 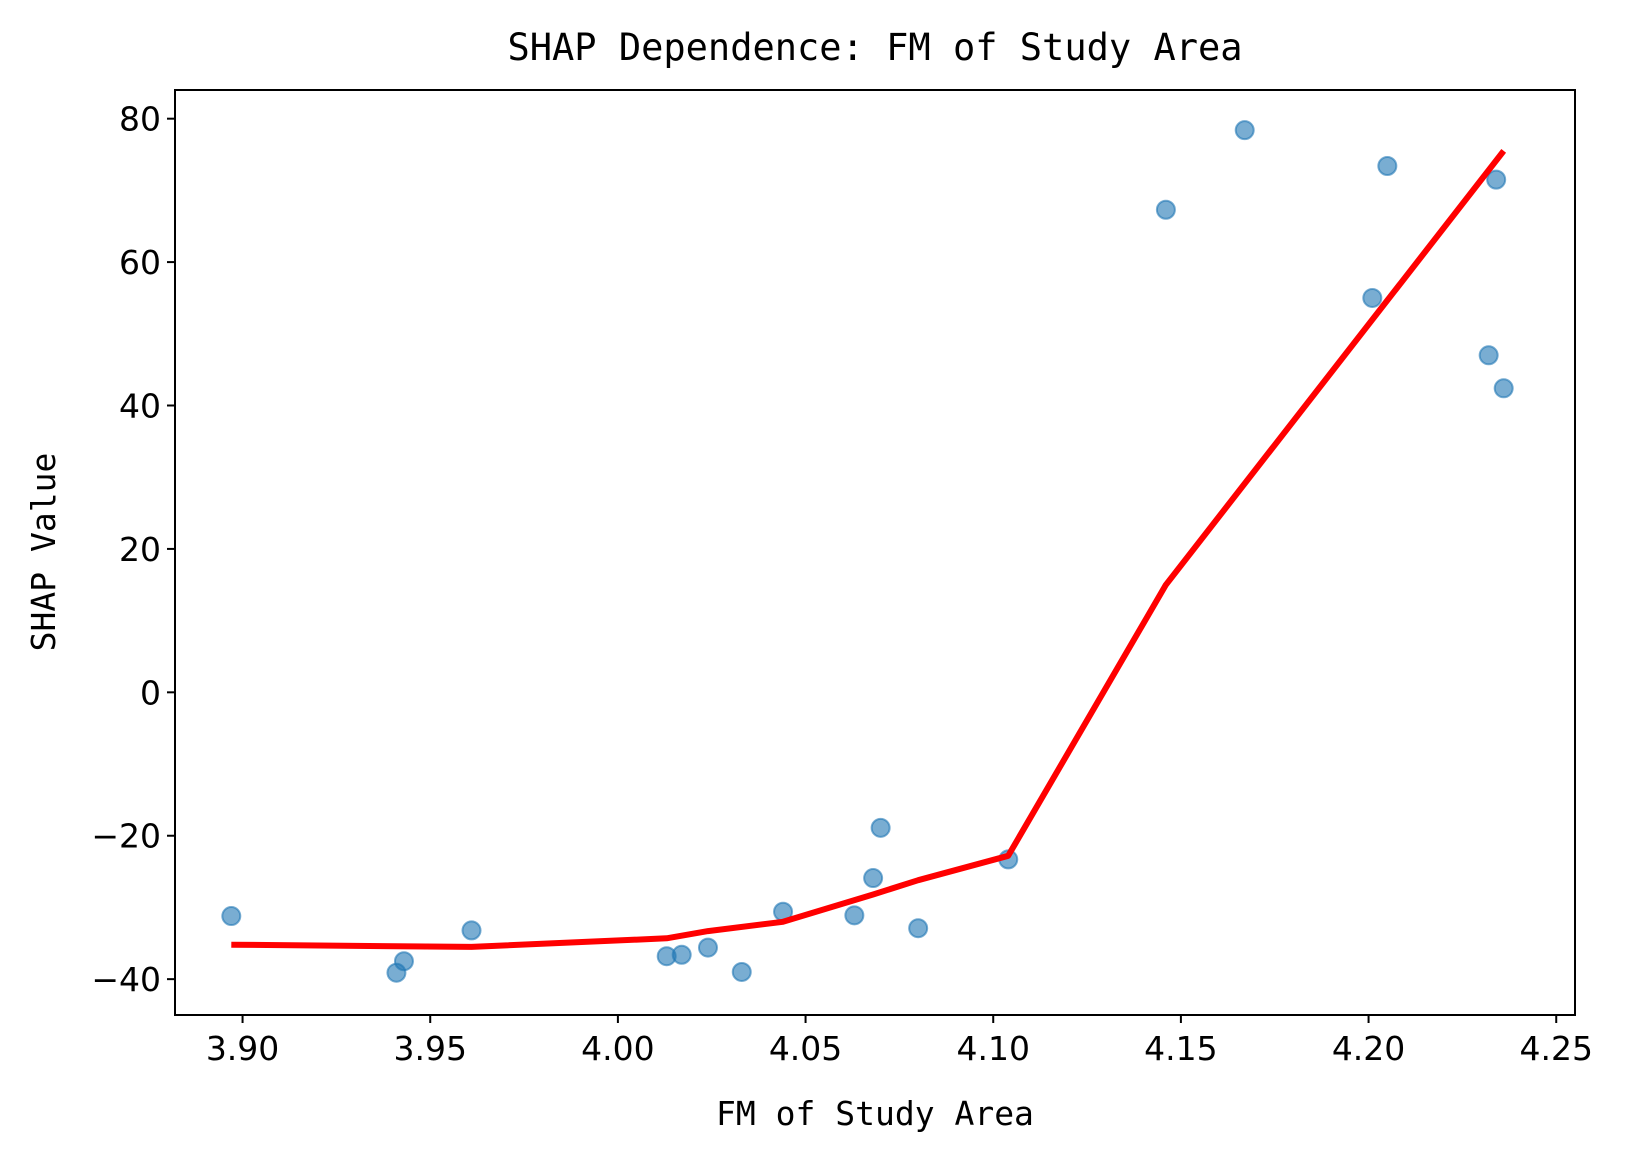 What do you see at coordinates (899, 1041) in the screenshot?
I see `x-axis: 3.90 3.95 4.00 4.05 4.10 4.15 4.20 4.25` at bounding box center [899, 1041].